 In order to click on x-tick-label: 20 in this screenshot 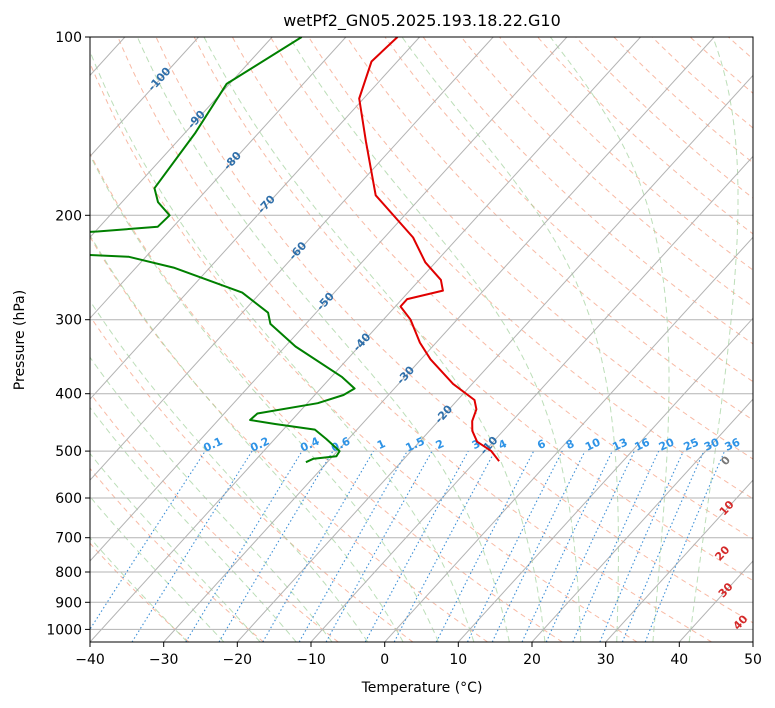, I will do `click(532, 660)`.